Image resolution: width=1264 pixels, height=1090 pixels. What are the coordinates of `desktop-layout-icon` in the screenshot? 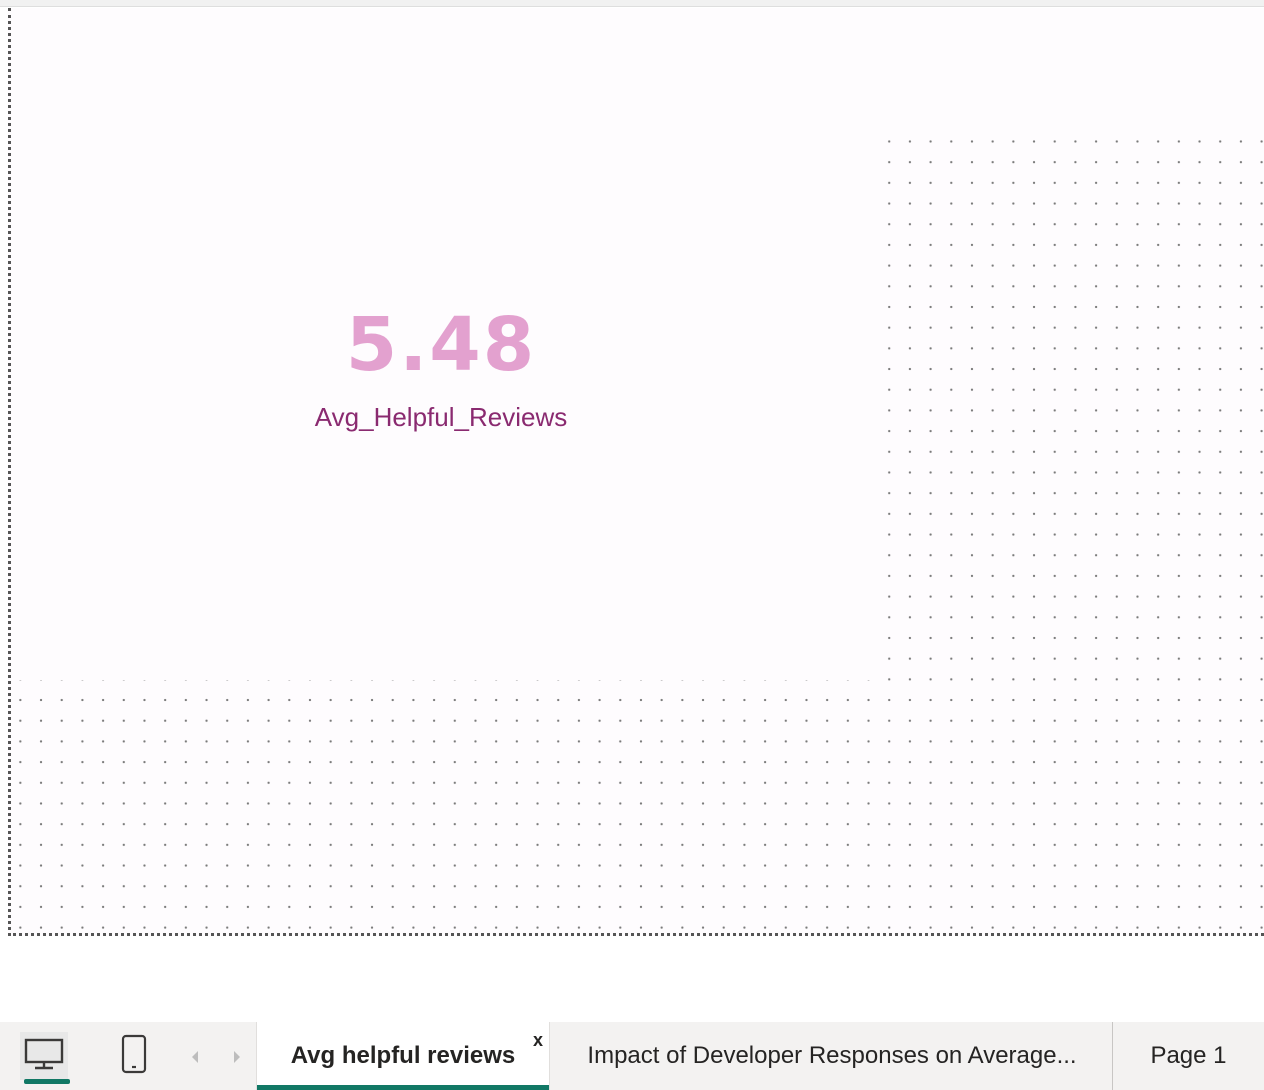 It's located at (44, 1056).